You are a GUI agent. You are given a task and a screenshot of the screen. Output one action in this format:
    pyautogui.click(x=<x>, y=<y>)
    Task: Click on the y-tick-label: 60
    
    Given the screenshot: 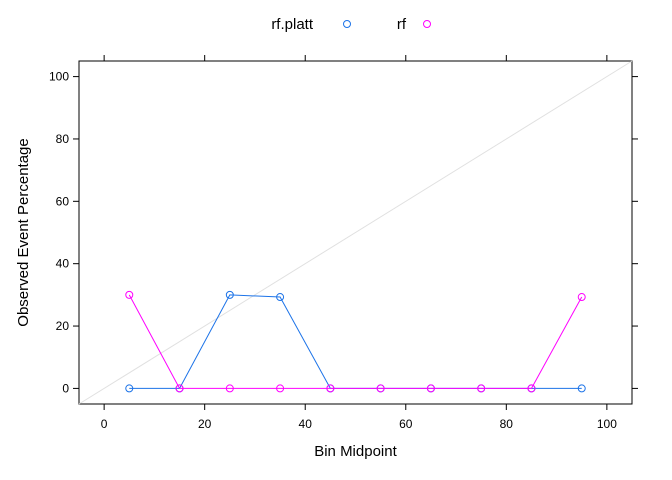 What is the action you would take?
    pyautogui.click(x=63, y=201)
    